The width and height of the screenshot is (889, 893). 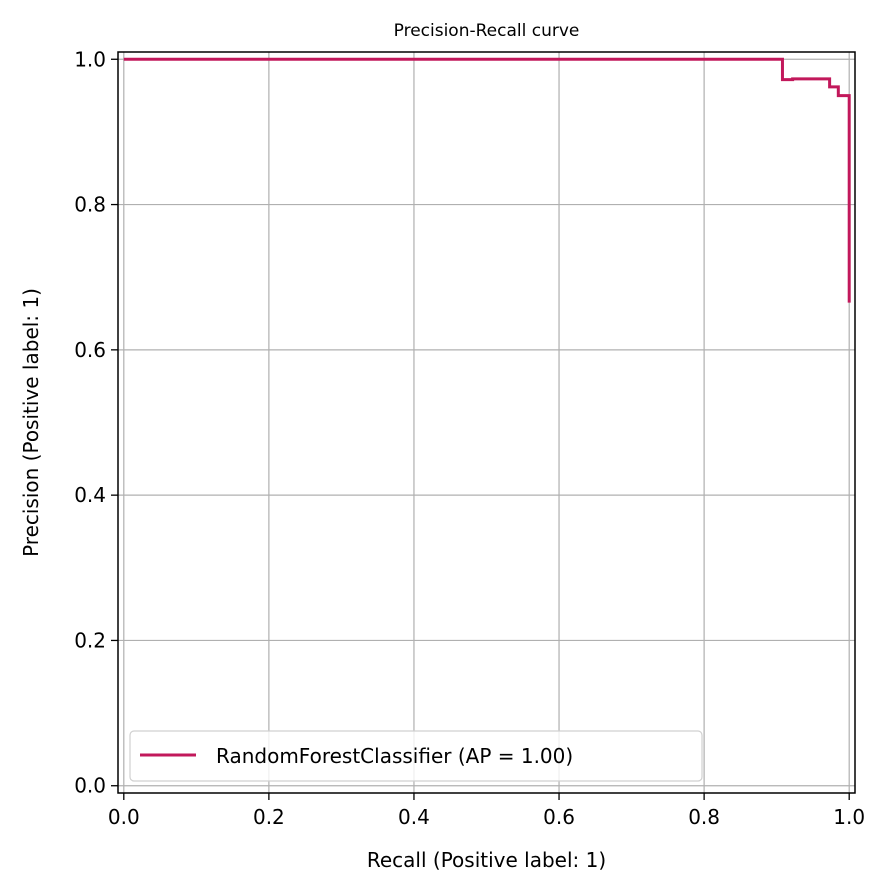 I want to click on x-axis-label: Recall (Positive label: 1), so click(x=486, y=860).